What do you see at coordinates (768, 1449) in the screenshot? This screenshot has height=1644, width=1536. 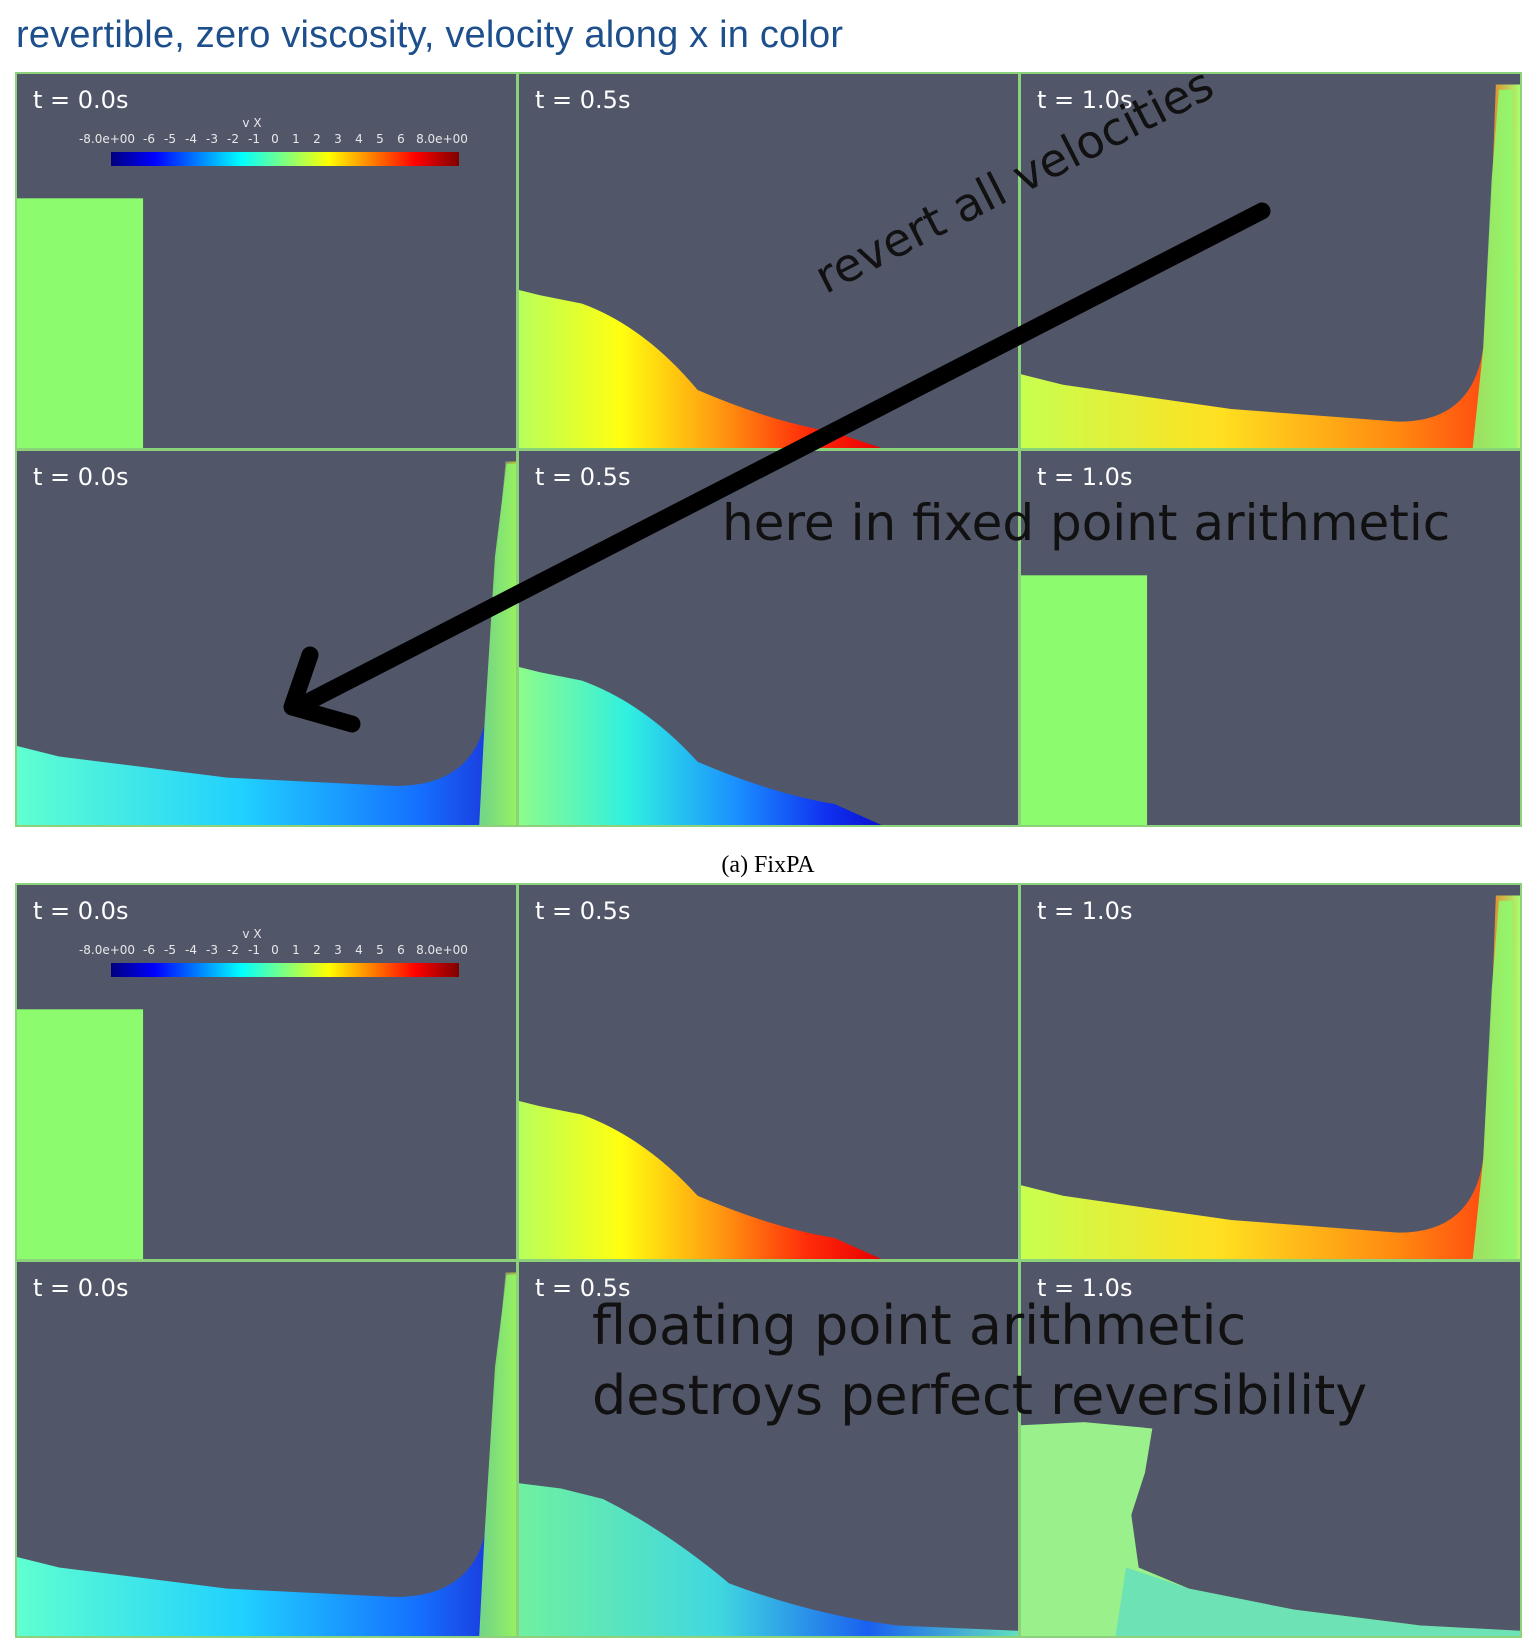 I see `panel-b-bottom-t05: t = 0.5s` at bounding box center [768, 1449].